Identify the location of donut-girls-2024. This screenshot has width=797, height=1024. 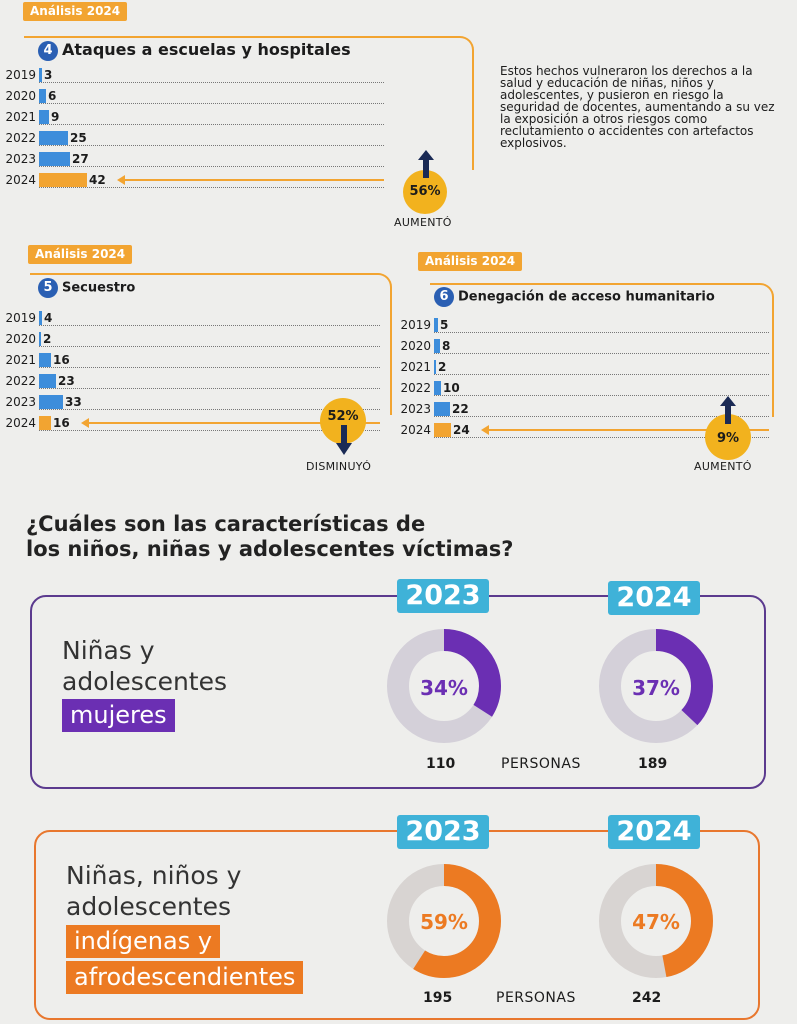
(656, 686).